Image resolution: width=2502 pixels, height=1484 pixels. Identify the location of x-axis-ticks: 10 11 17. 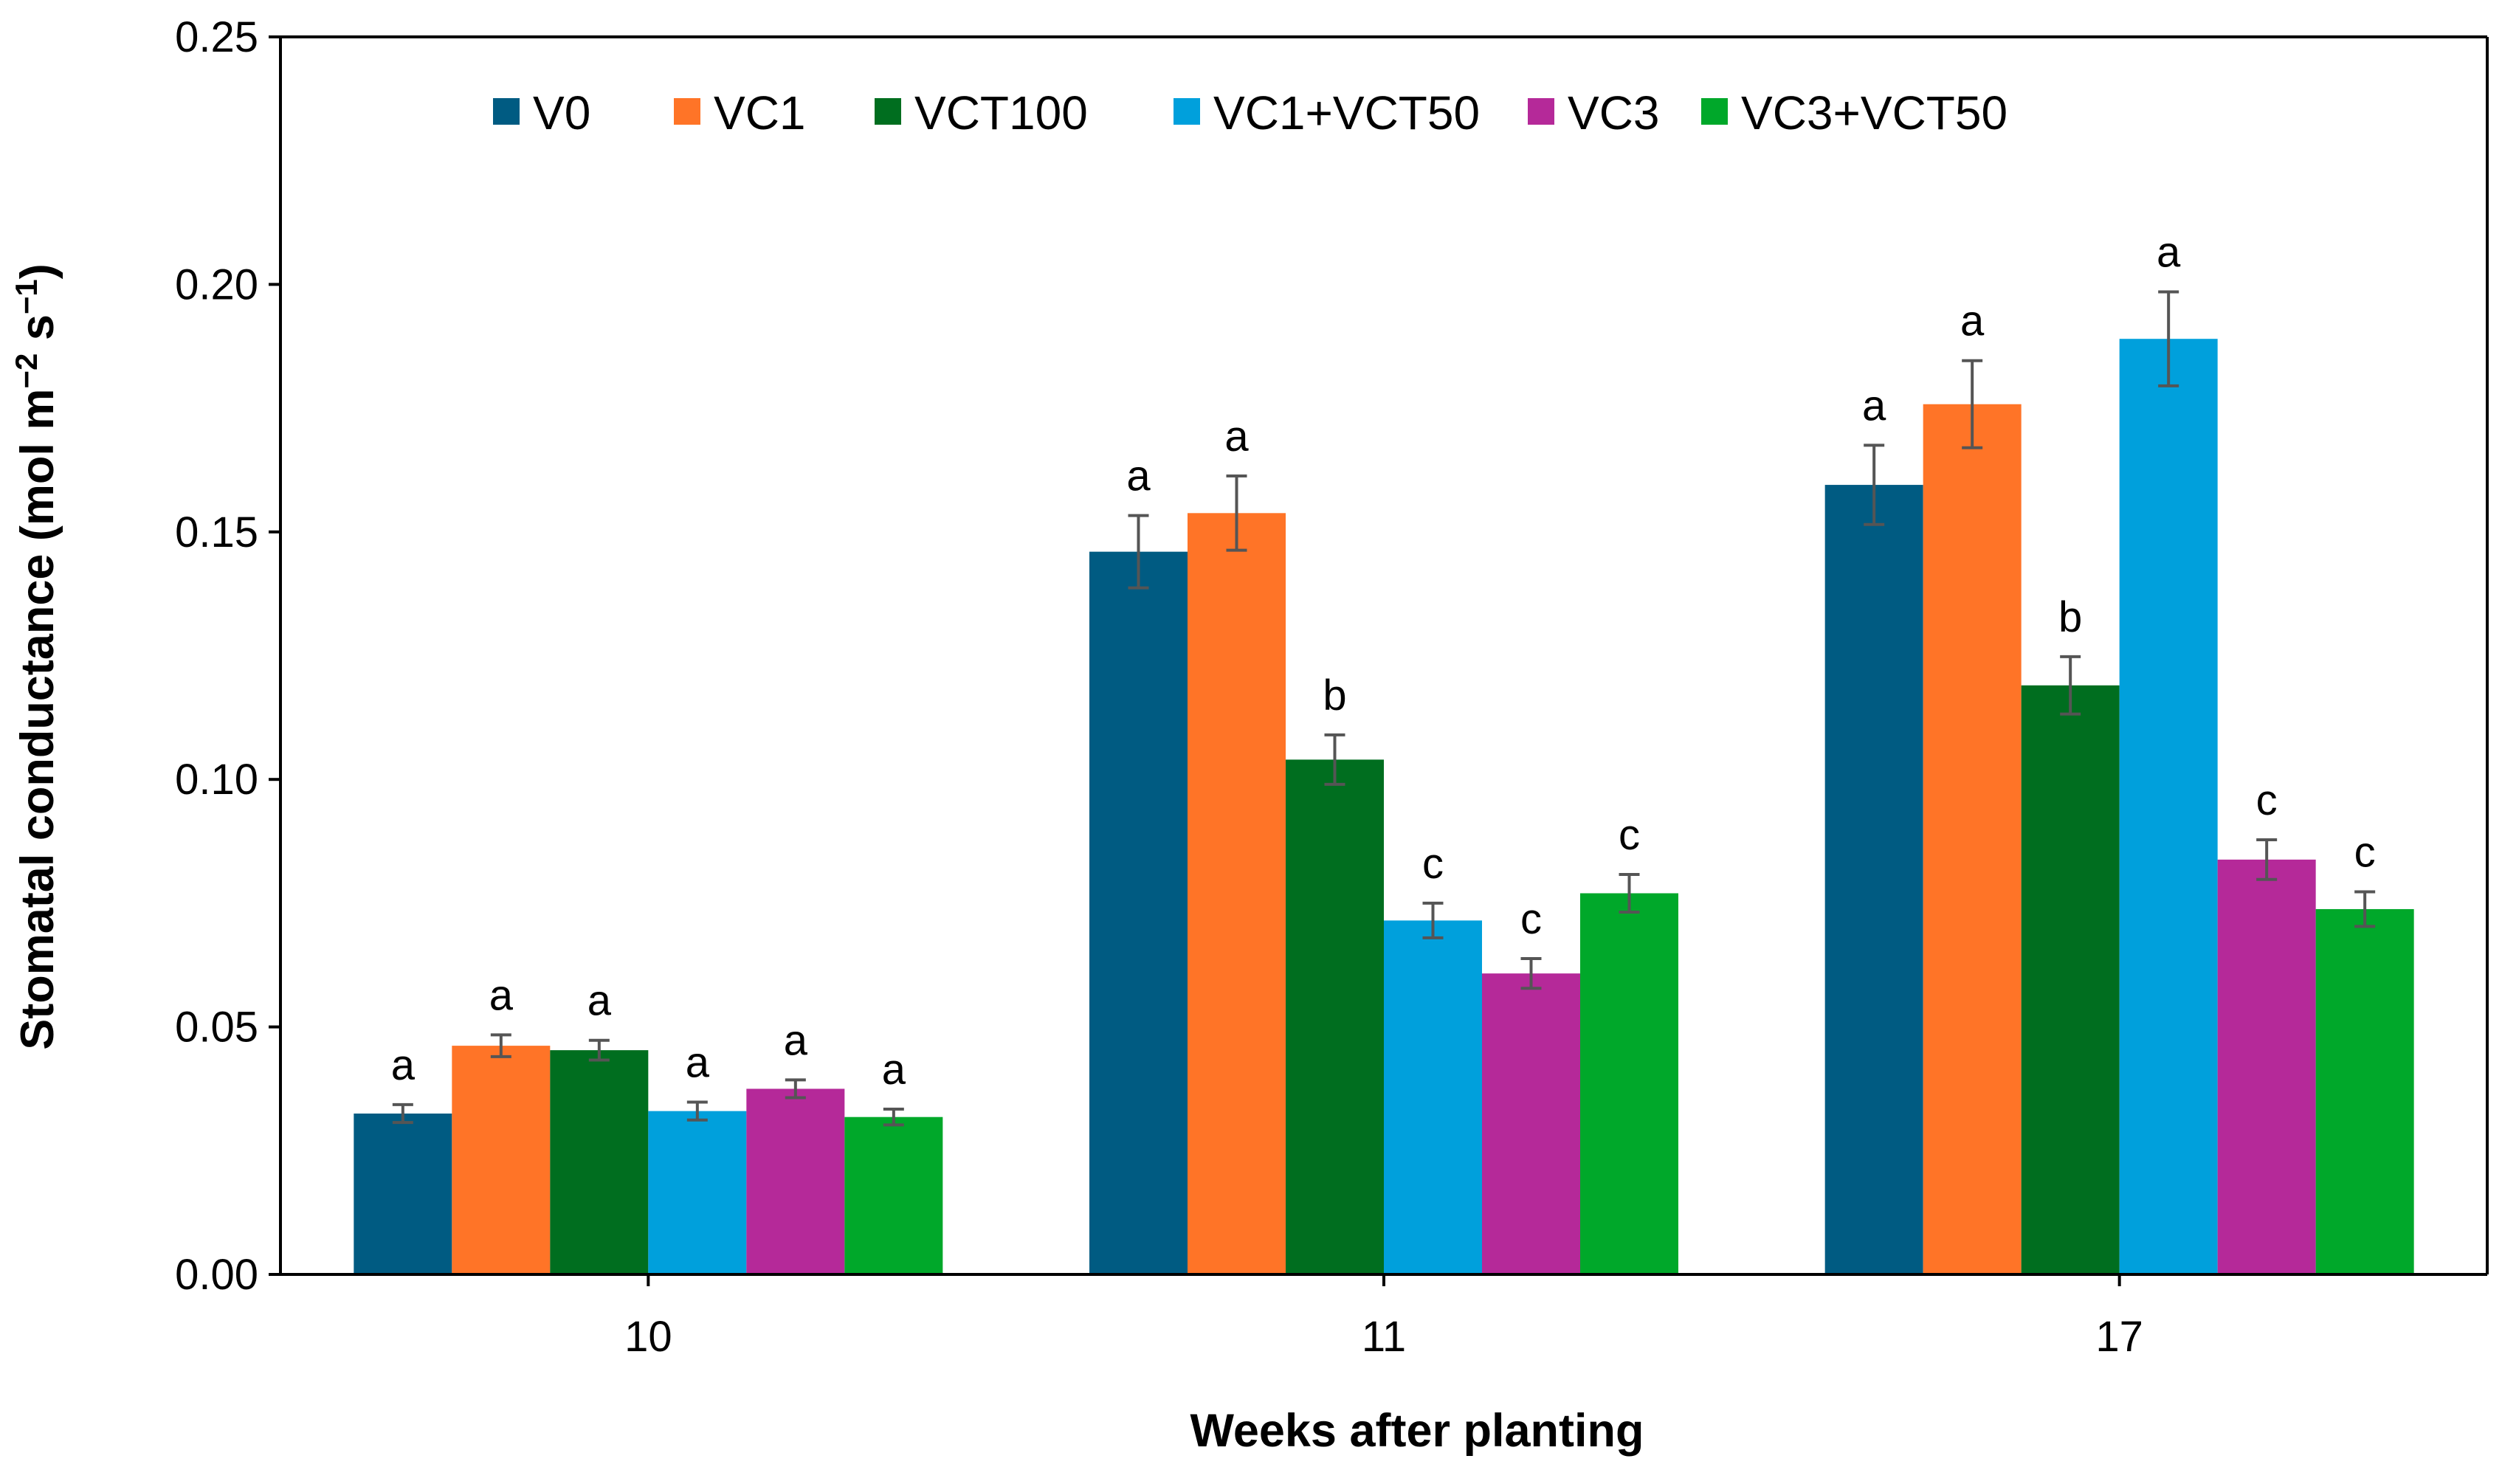
(1383, 1317).